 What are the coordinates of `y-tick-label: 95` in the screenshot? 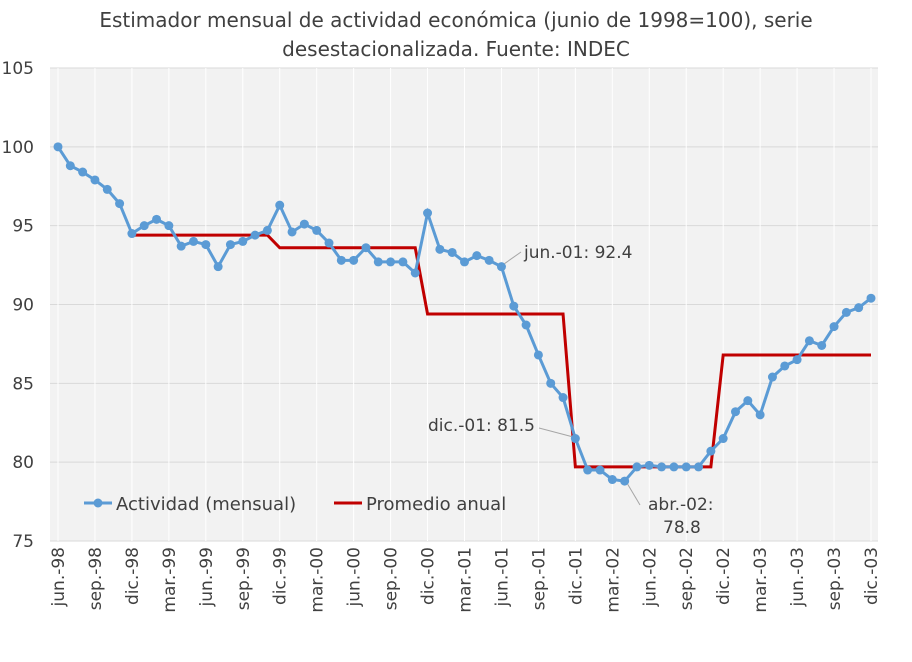 It's located at (23, 227).